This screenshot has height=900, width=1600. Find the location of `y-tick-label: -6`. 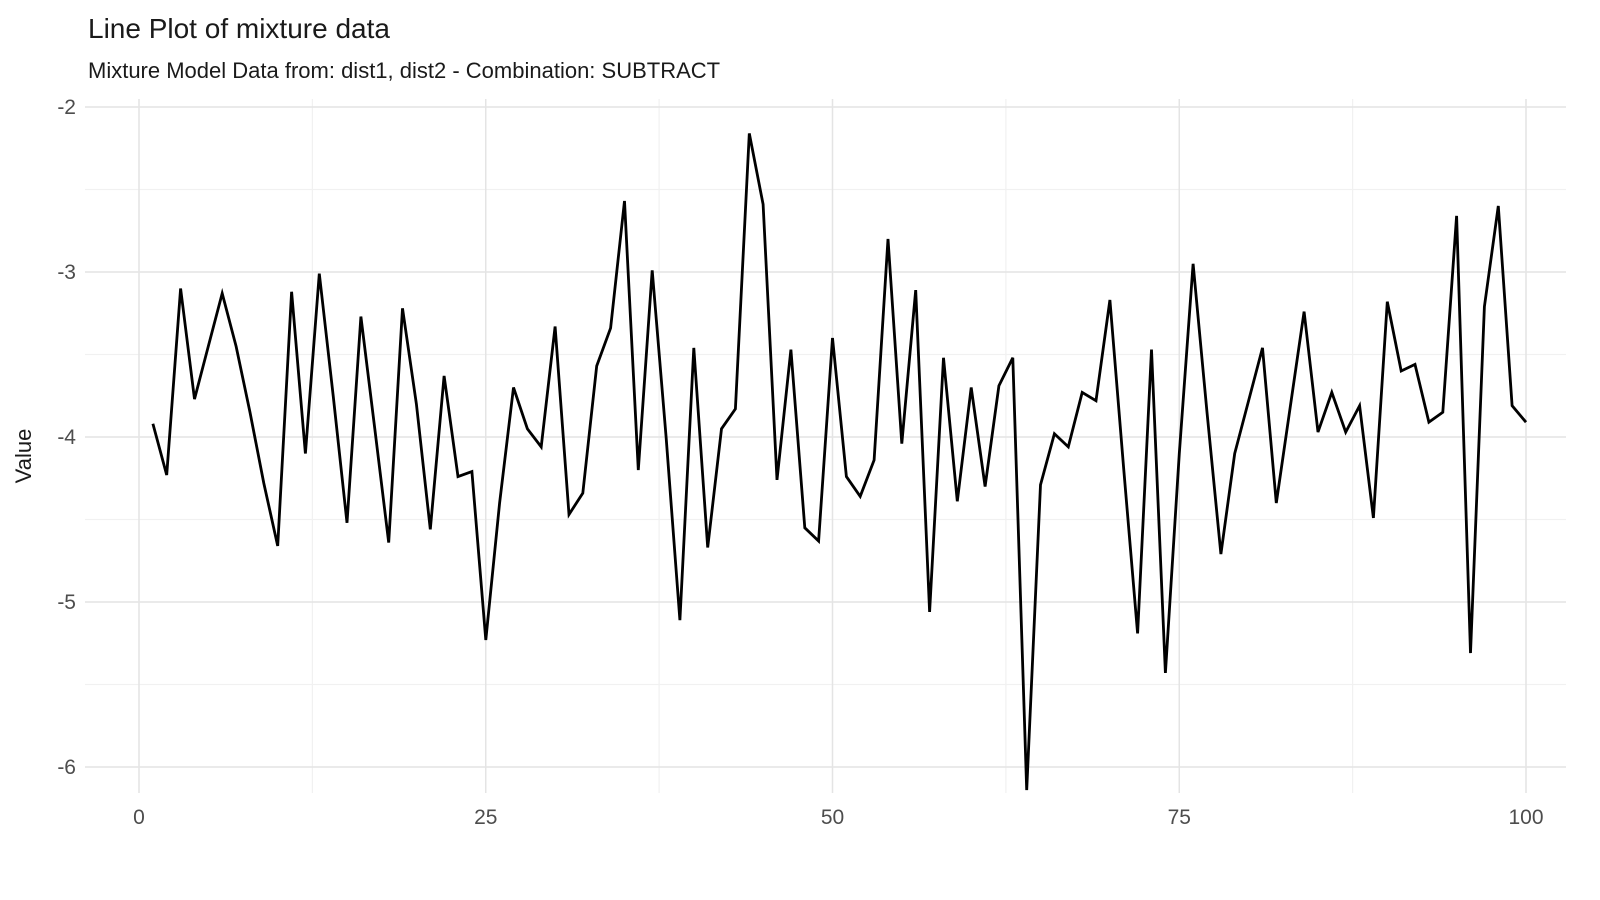

y-tick-label: -6 is located at coordinates (66, 767).